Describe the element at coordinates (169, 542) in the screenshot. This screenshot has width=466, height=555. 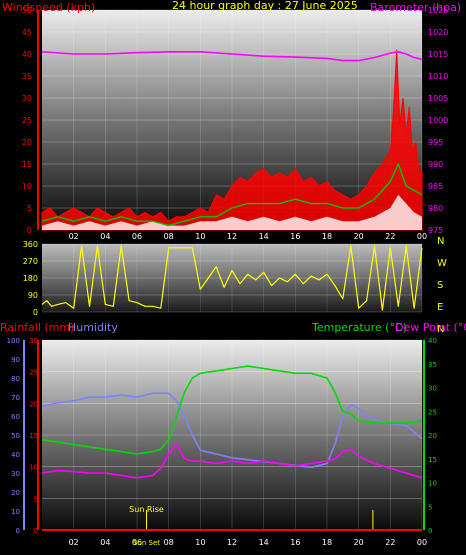
I see `temp-x-tick-label: 08` at that location.